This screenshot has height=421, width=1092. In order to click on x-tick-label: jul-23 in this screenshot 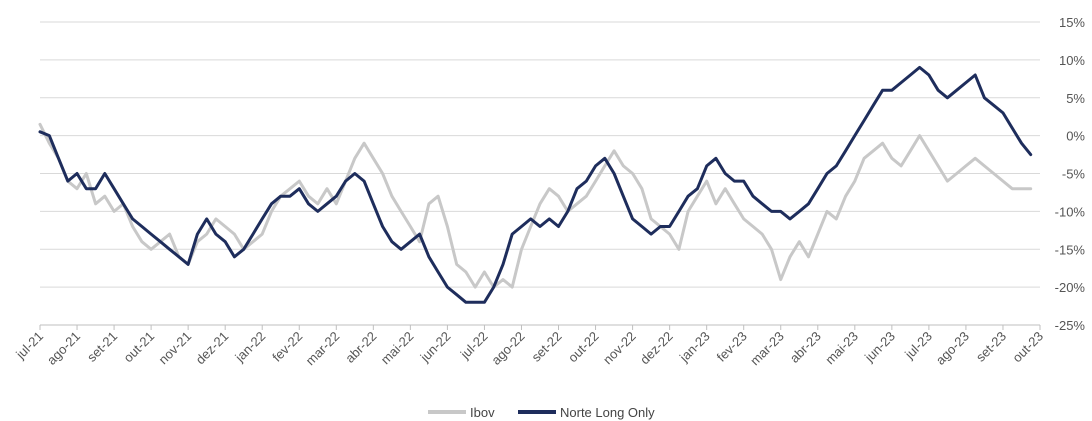, I will do `click(918, 346)`.